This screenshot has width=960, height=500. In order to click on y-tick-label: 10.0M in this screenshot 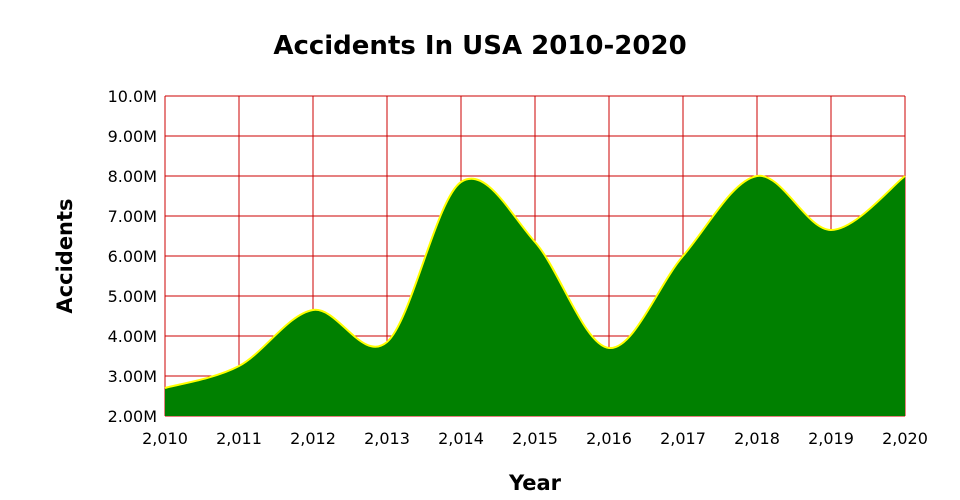, I will do `click(132, 96)`.